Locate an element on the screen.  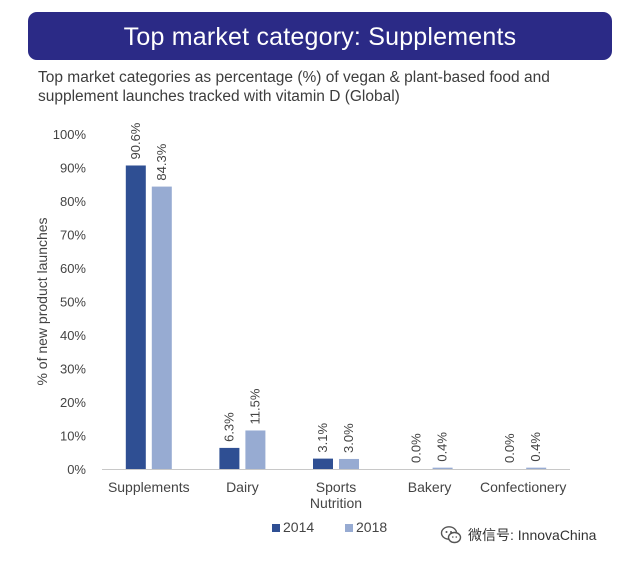
x-tick-label: Sports is located at coordinates (336, 487).